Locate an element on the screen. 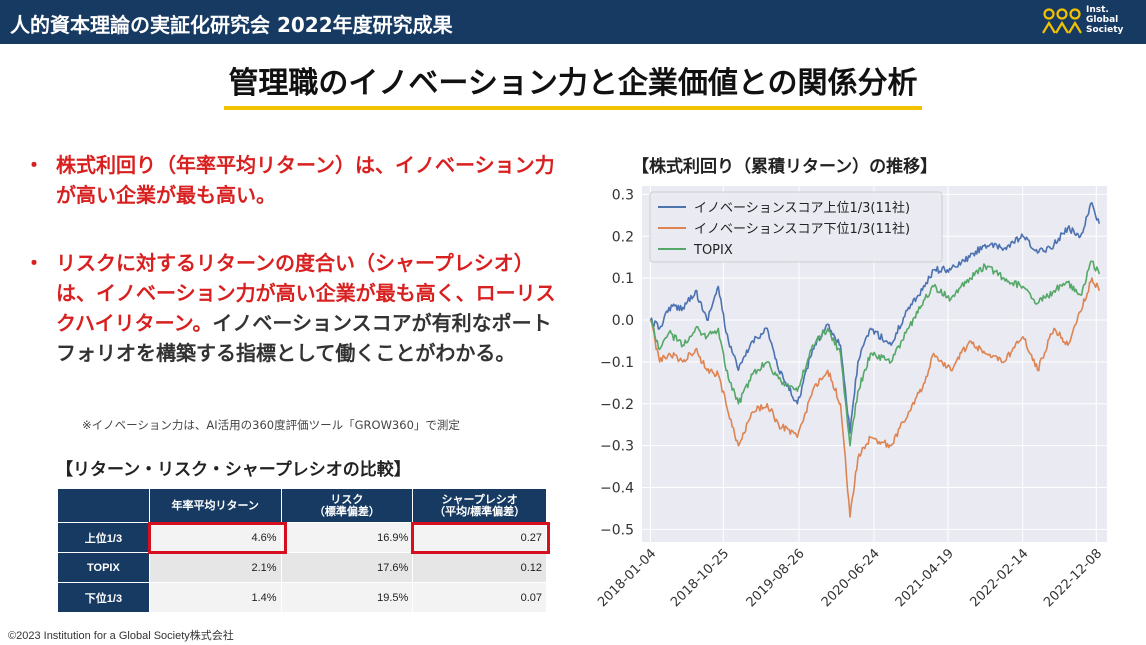 Image resolution: width=1146 pixels, height=645 pixels. header-return: 年率平均リターン is located at coordinates (215, 505).